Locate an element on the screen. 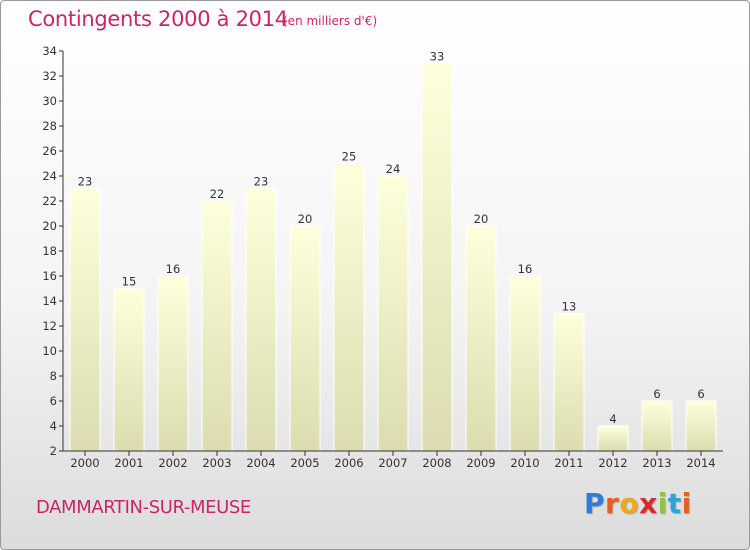 This screenshot has height=550, width=750. proxiti-logo: Proxiti is located at coordinates (638, 503).